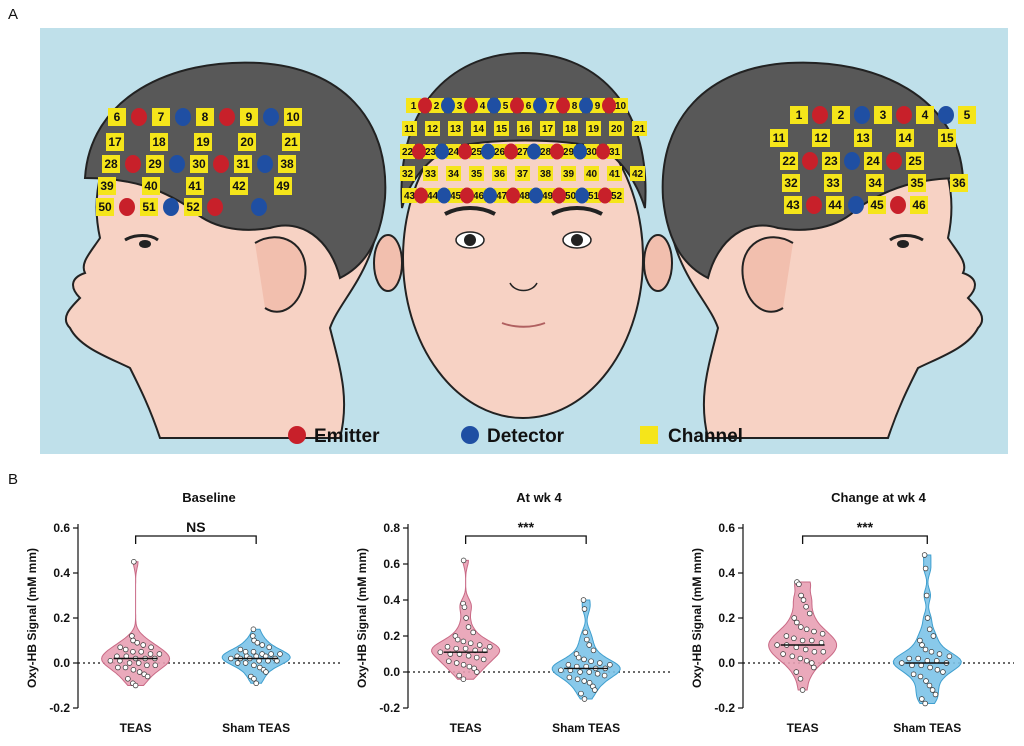  Describe the element at coordinates (649, 435) in the screenshot. I see `legend-channel-marker` at that location.